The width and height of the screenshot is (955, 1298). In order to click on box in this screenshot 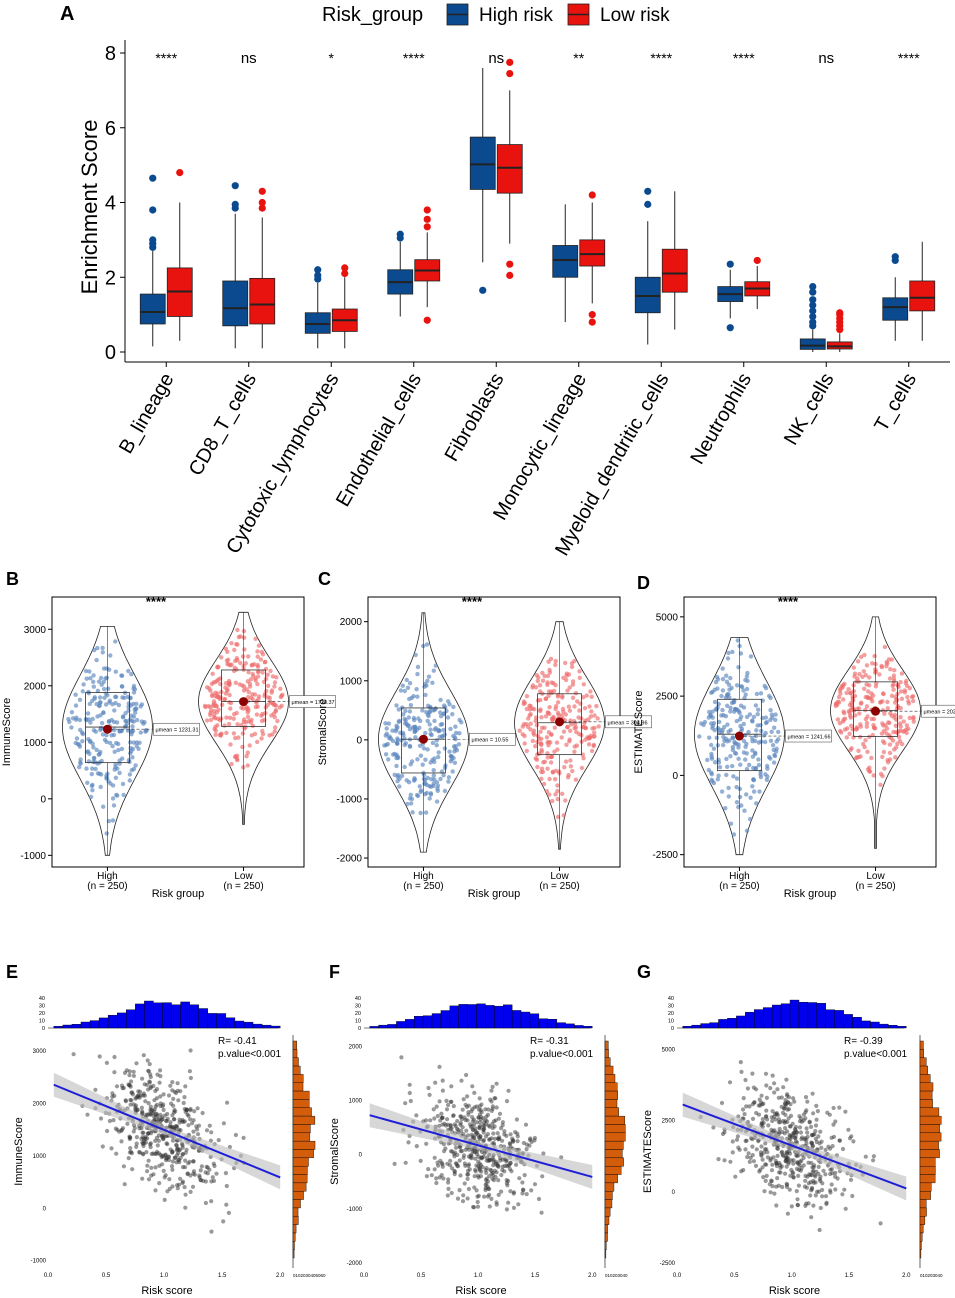, I will do `click(922, 296)`.